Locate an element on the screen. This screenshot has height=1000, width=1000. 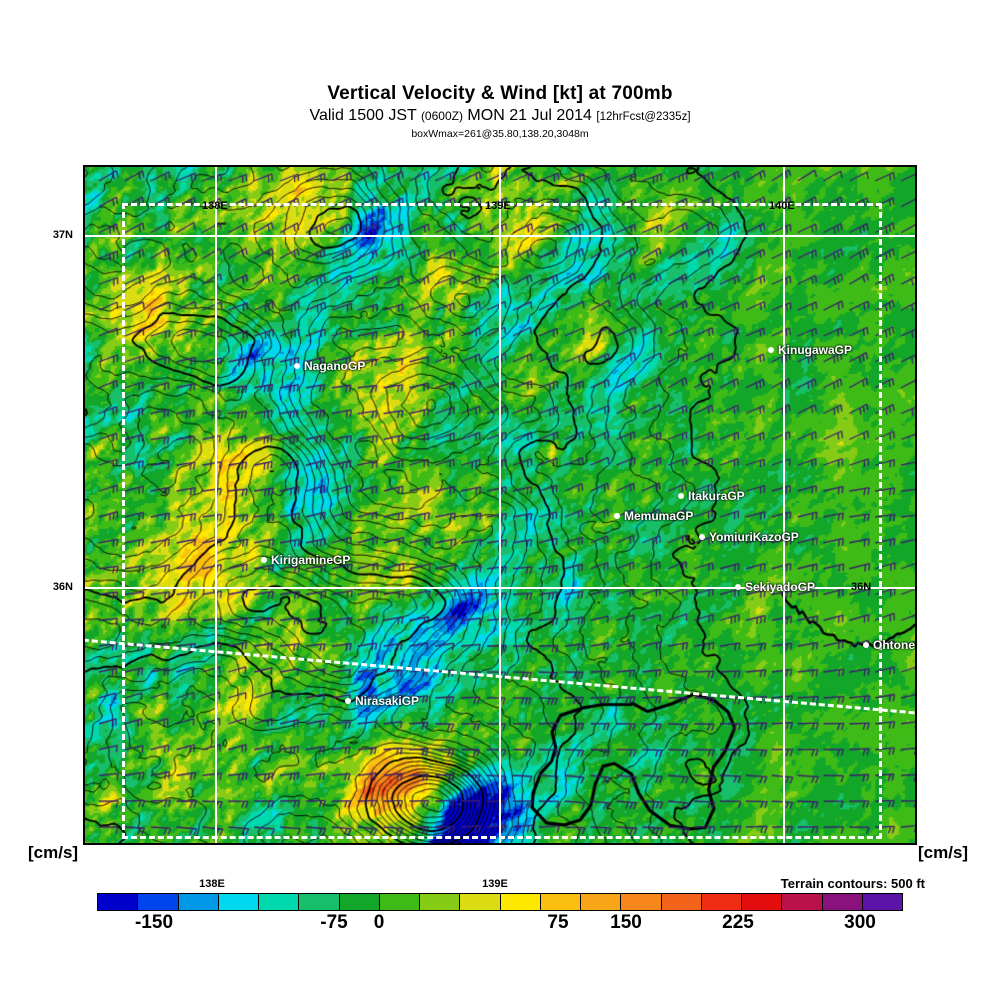
page-title: Vertical Velocity & Wind [kt] at 700mb is located at coordinates (500, 93).